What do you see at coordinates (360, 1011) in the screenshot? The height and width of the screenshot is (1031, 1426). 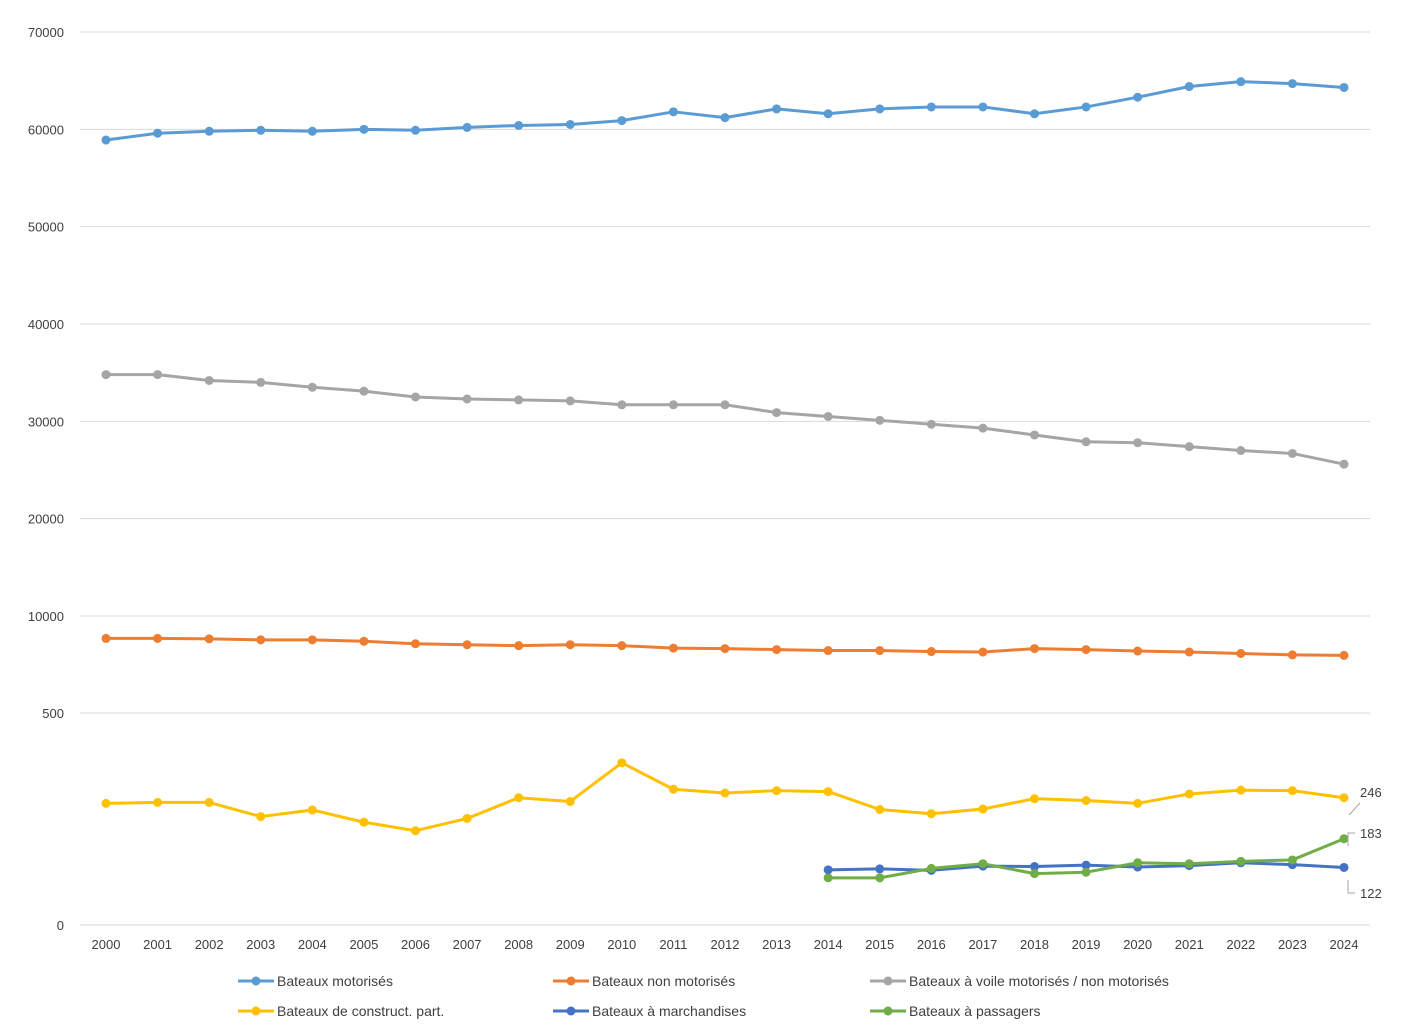 I see `legend-label: Bateaux de construct. part.` at bounding box center [360, 1011].